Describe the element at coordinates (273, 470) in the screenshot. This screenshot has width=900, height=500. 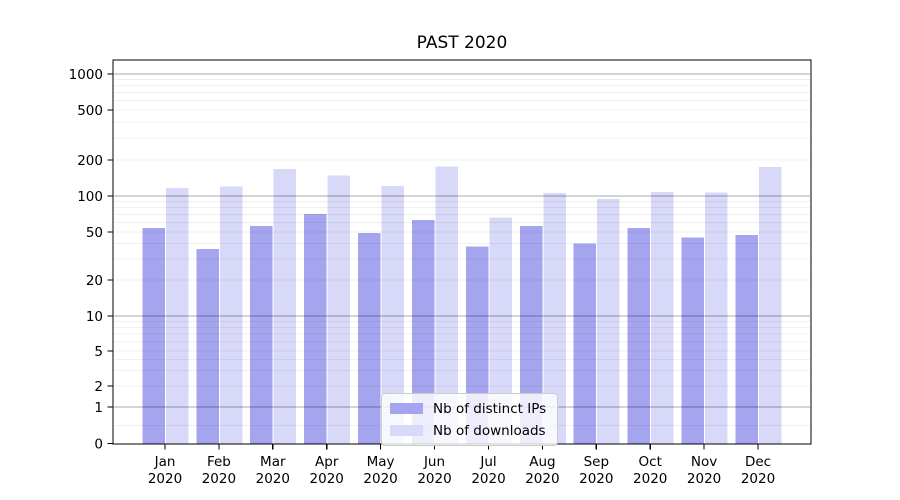
I see `x-tick-label-mar-2020: Mar 2020` at that location.